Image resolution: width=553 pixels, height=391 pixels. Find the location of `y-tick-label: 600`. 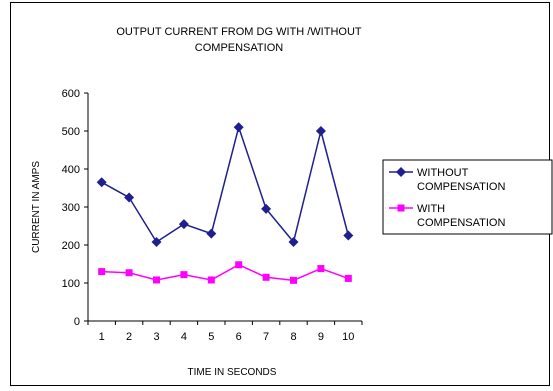

y-tick-label: 600 is located at coordinates (71, 94).